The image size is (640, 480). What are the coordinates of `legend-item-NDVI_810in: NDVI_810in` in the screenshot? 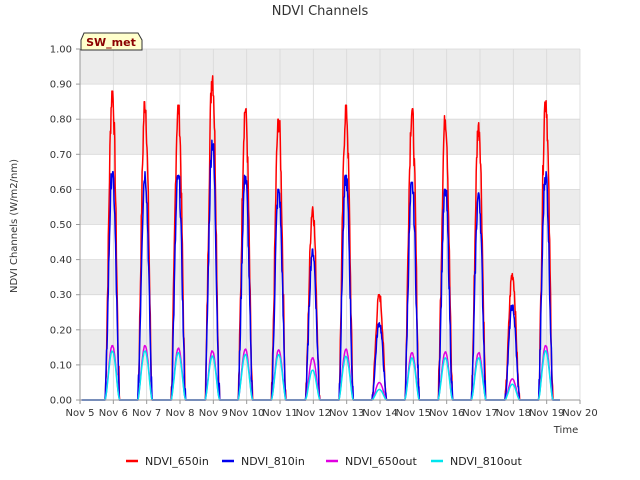 It's located at (263, 461).